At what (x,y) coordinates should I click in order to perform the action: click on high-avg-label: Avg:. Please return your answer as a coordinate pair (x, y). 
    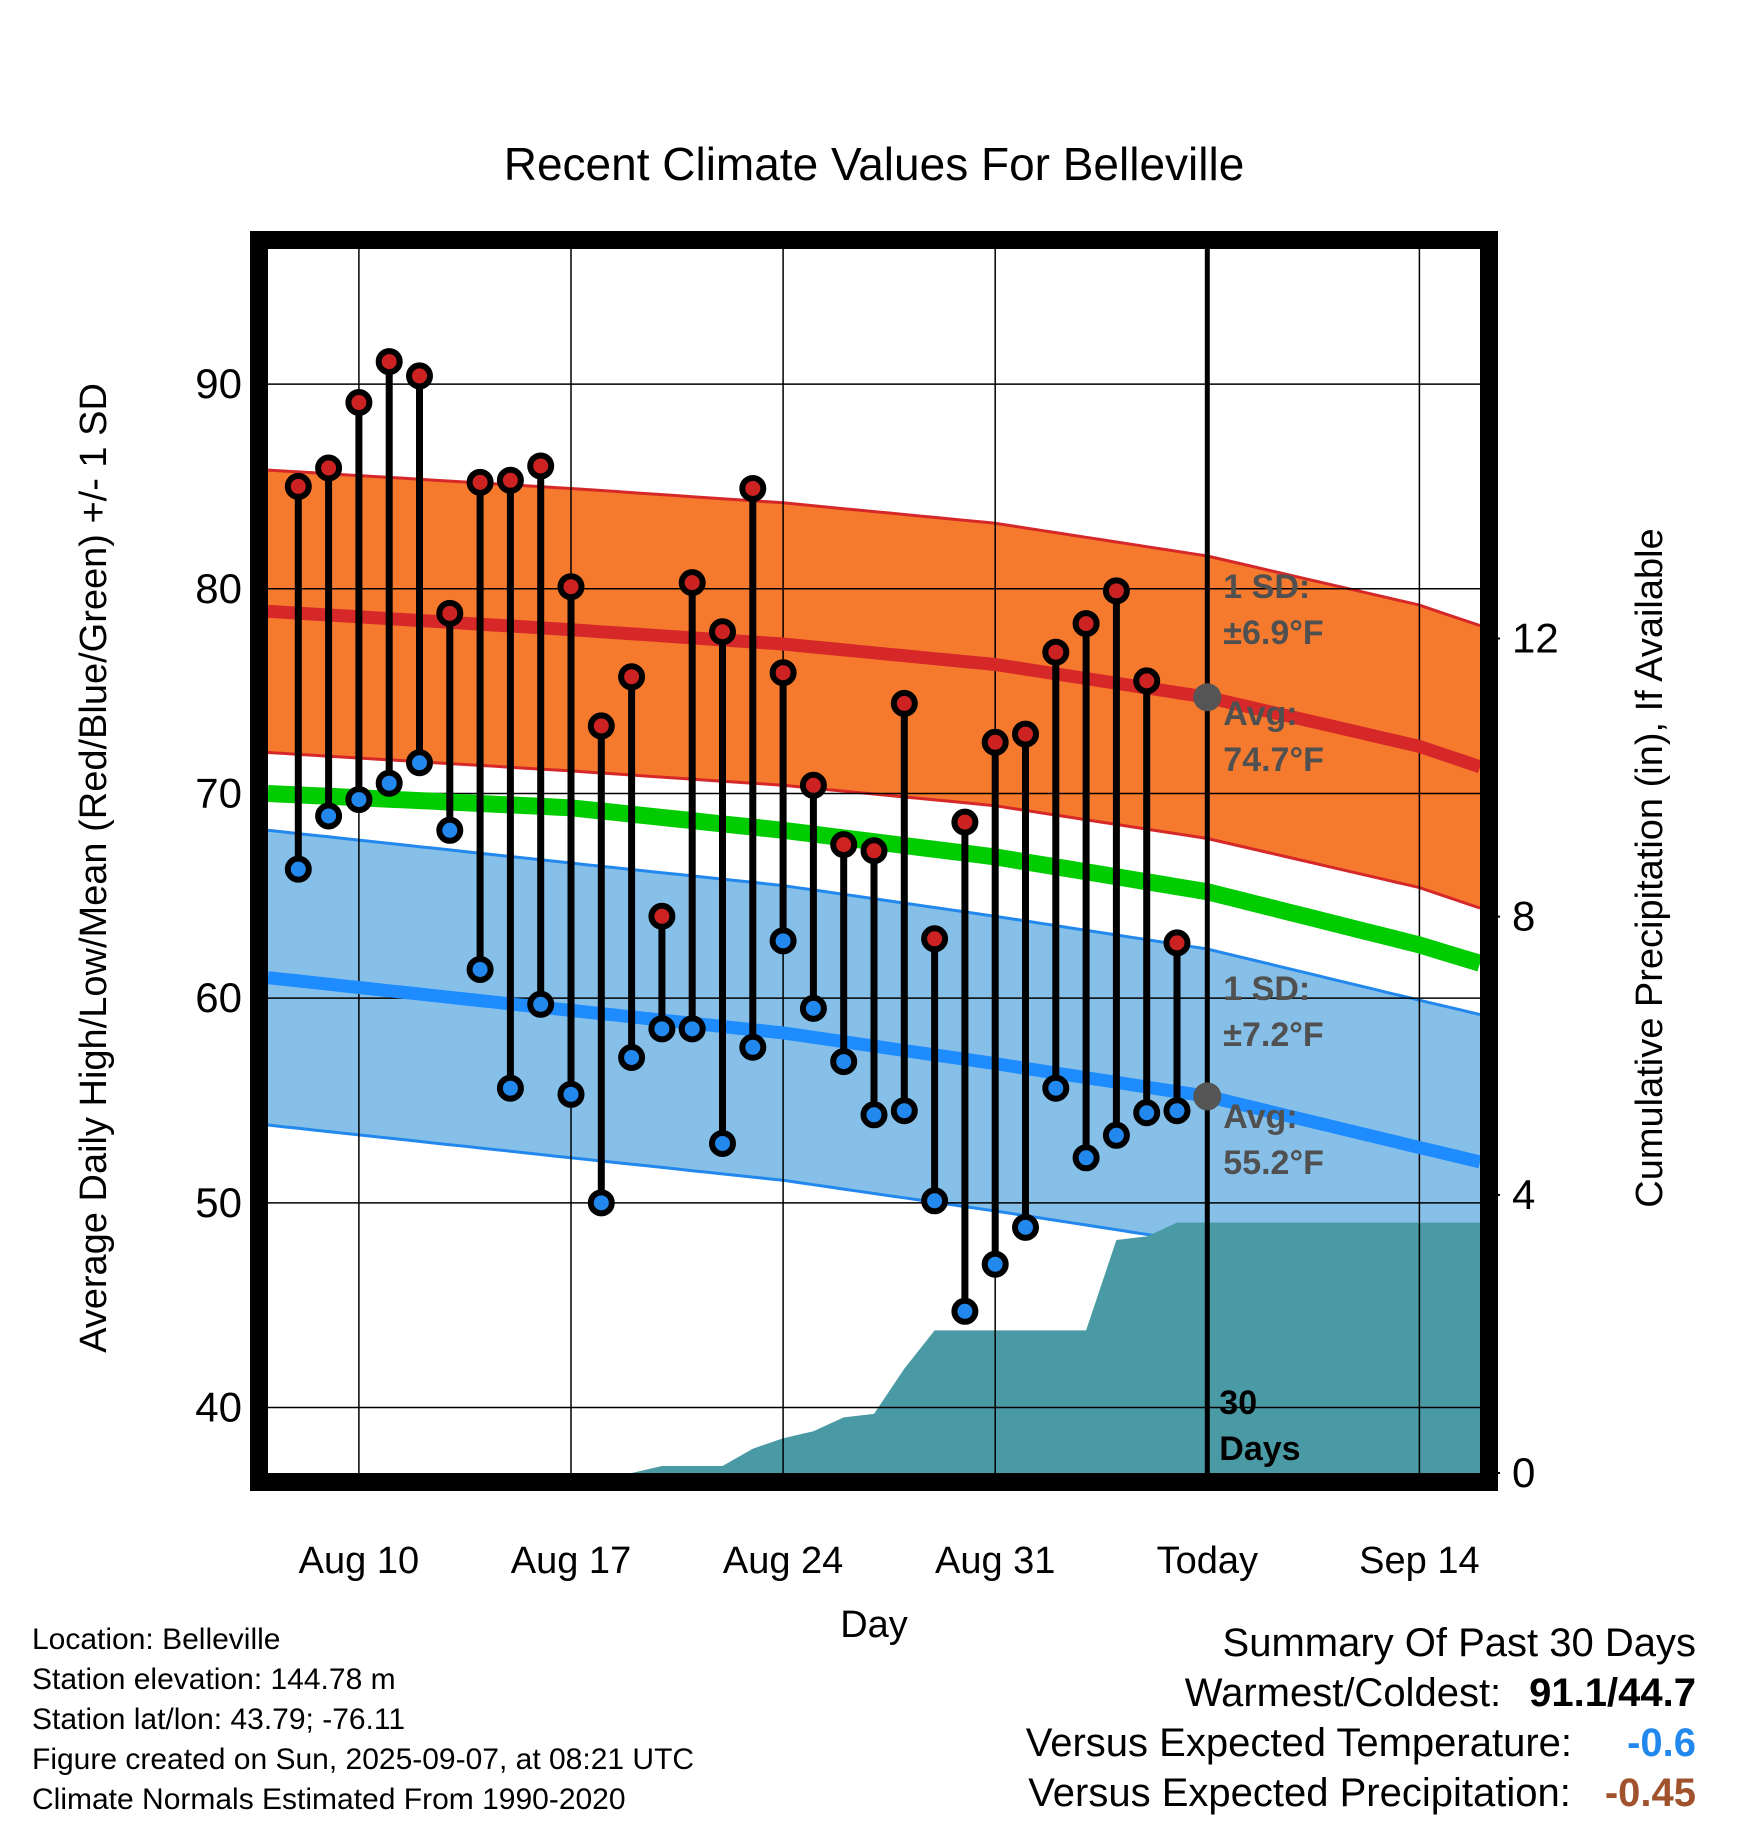
    Looking at the image, I should click on (1260, 714).